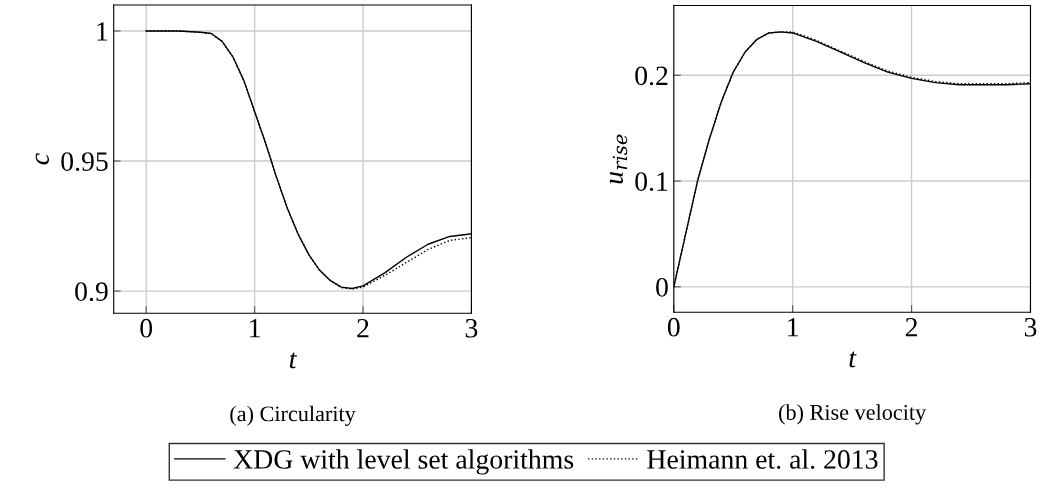  I want to click on y-tick-label: 0.2, so click(651, 76).